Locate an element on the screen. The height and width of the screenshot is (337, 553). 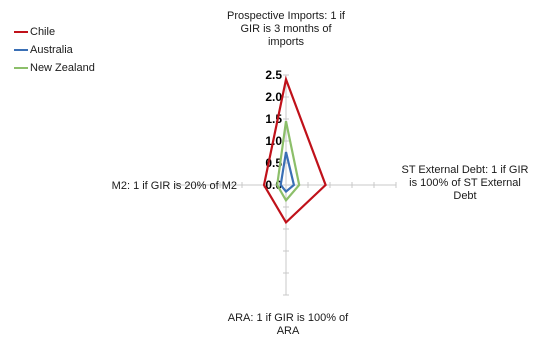
axis-label-right-line-2: is 100% of ST External is located at coordinates (465, 183).